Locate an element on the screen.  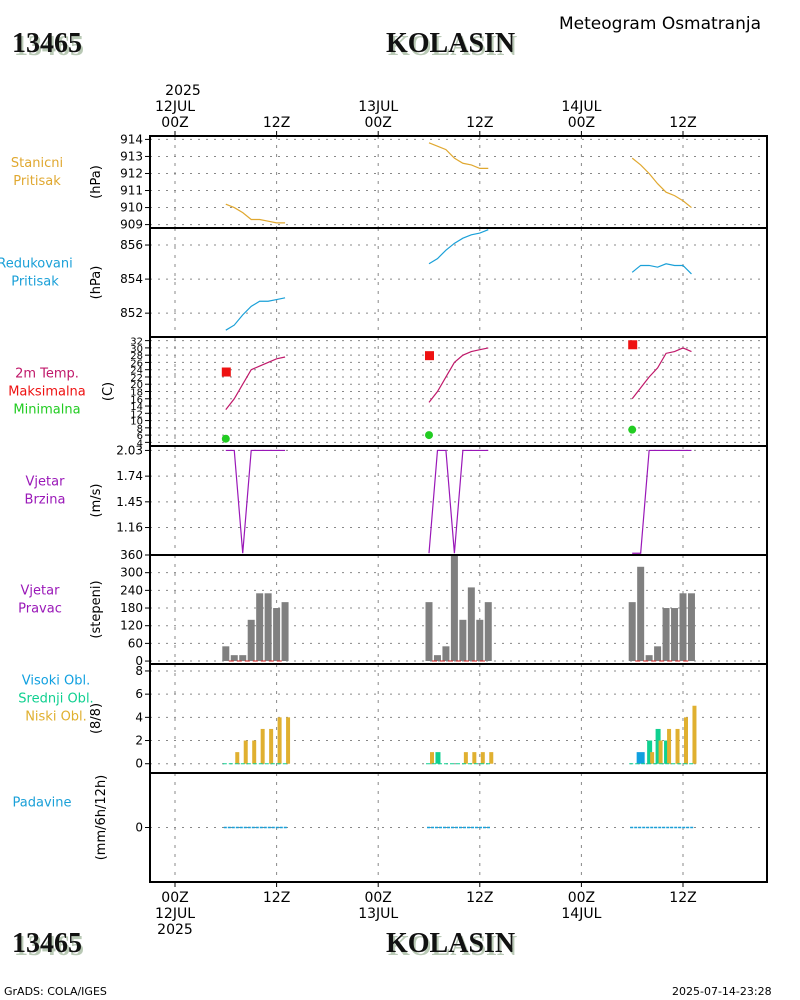
y-tick-label: 2 is located at coordinates (139, 741).